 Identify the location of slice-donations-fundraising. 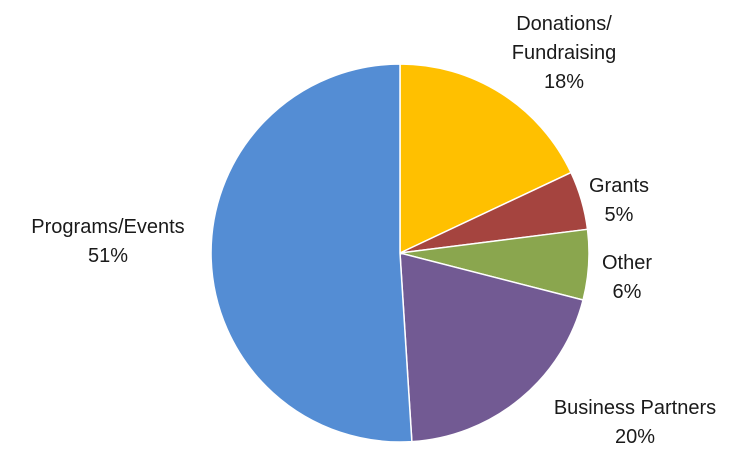
(485, 158).